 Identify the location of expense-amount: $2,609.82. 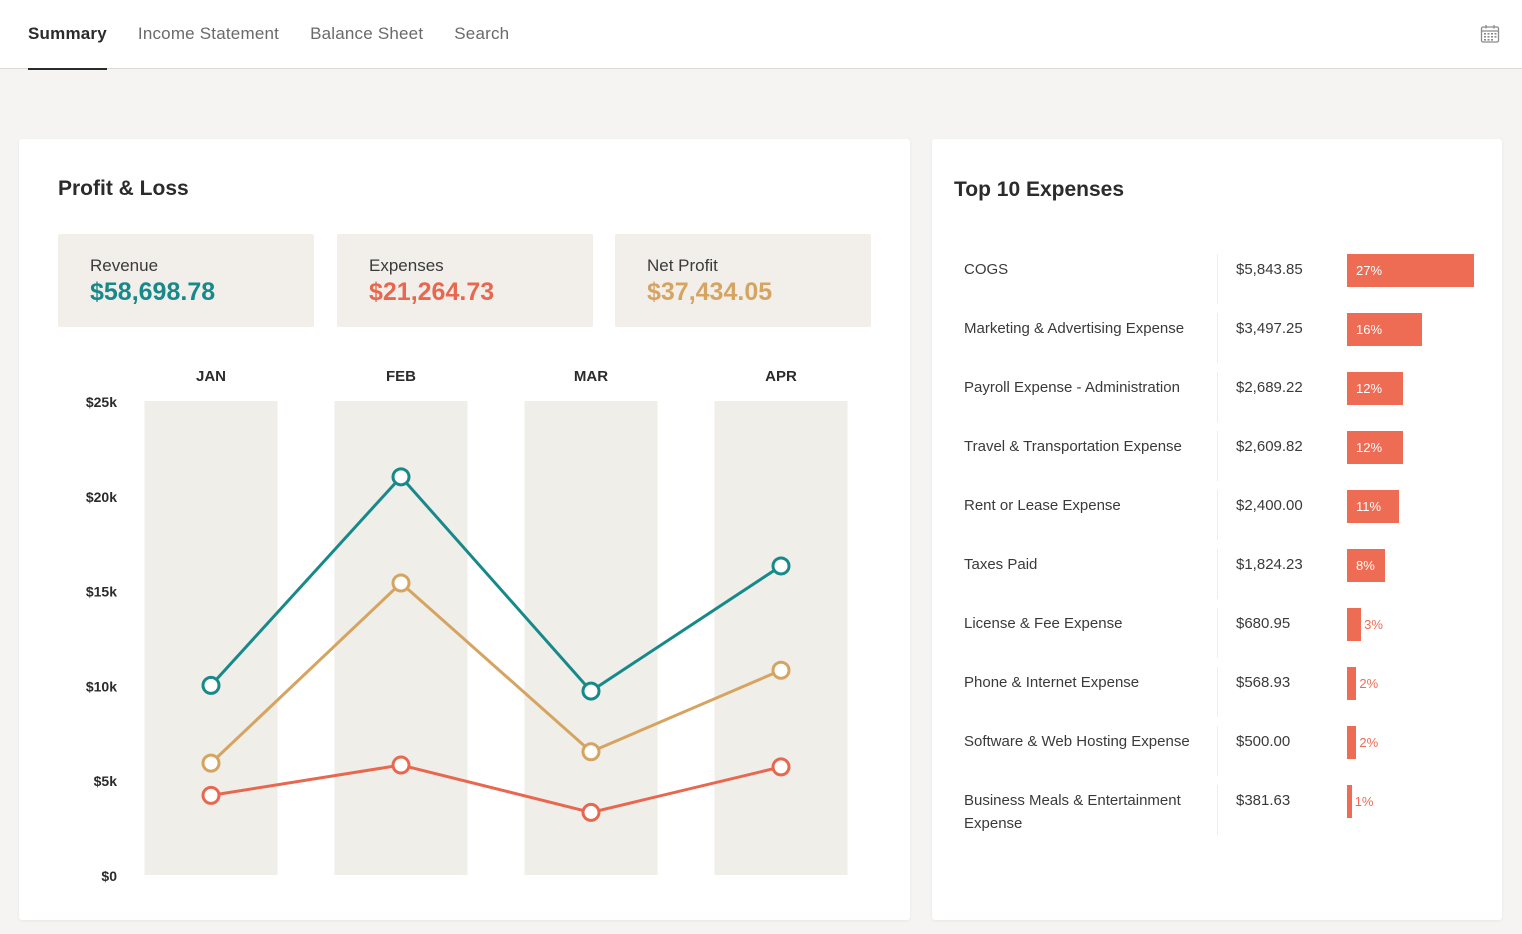
(1269, 446).